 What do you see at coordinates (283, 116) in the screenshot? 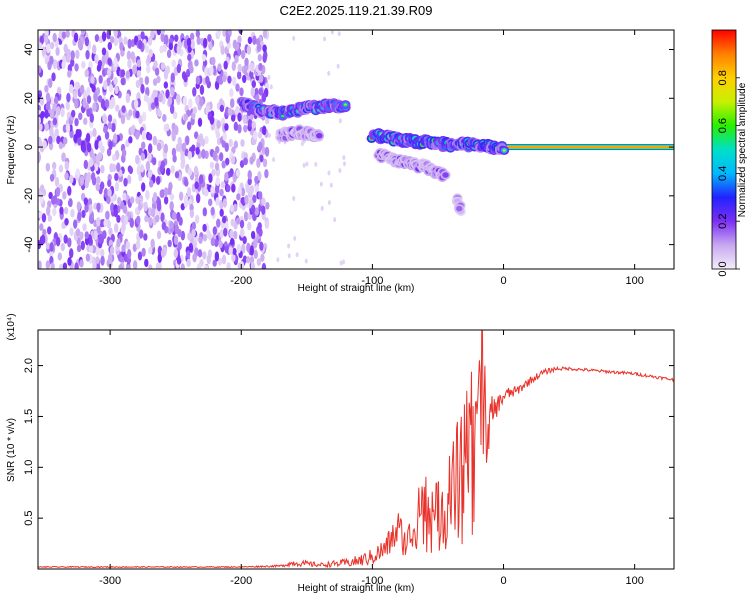
I see `track-blob-core` at bounding box center [283, 116].